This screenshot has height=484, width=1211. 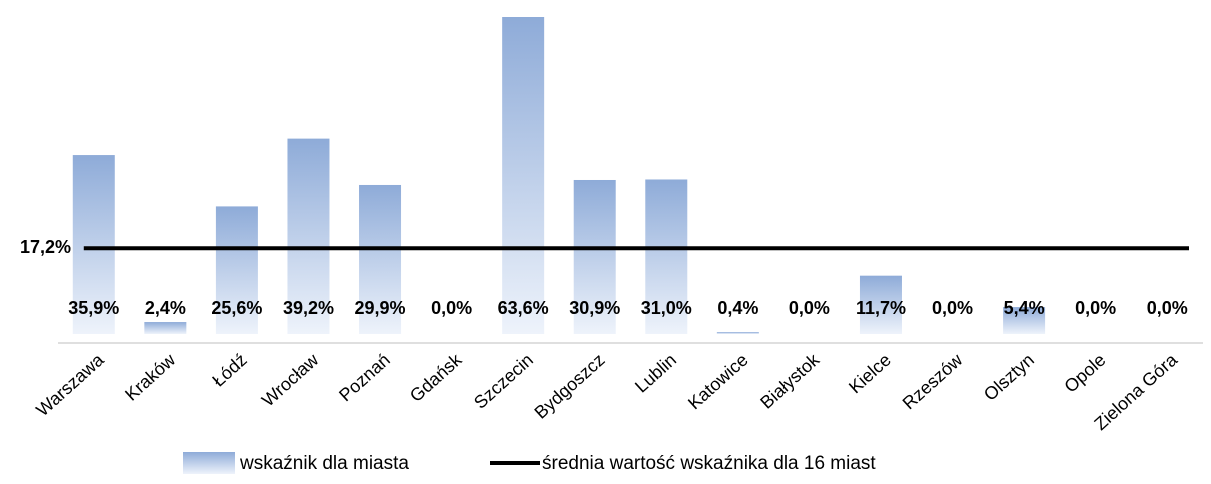 I want to click on value-label: 5,4%, so click(x=1024, y=308).